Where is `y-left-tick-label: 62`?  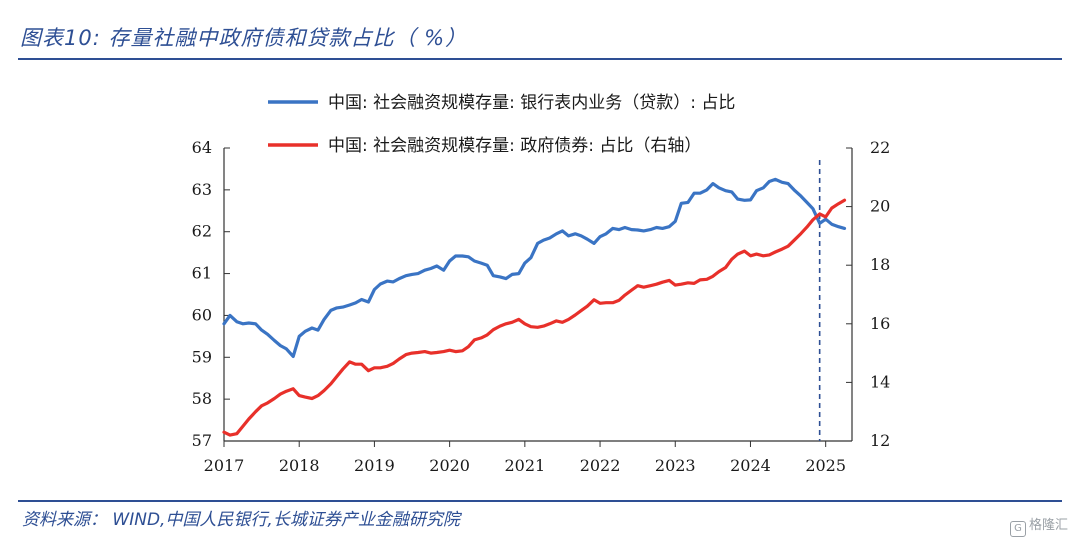 y-left-tick-label: 62 is located at coordinates (202, 231).